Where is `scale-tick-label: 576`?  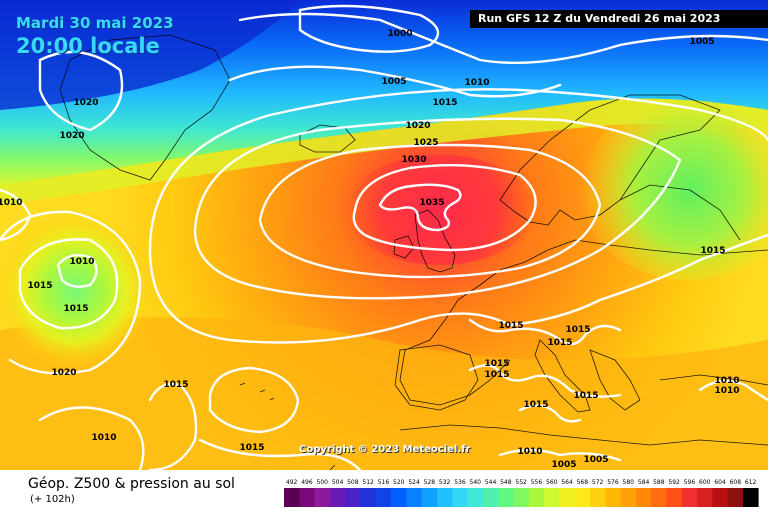 scale-tick-label: 576 is located at coordinates (613, 482).